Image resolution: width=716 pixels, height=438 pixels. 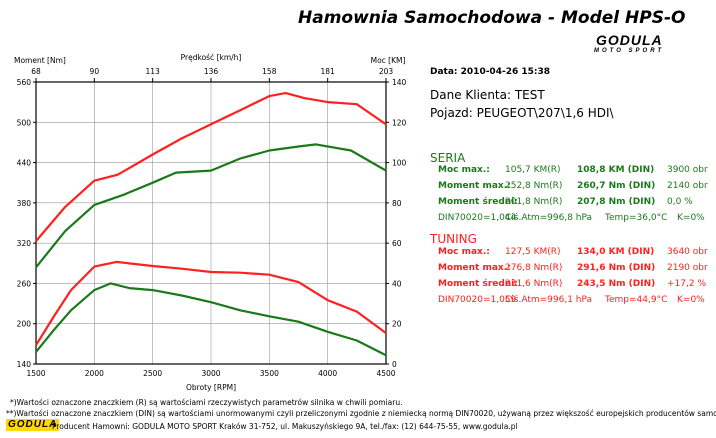 I want to click on logo-motosport: MOTO SPORT, so click(x=629, y=51).